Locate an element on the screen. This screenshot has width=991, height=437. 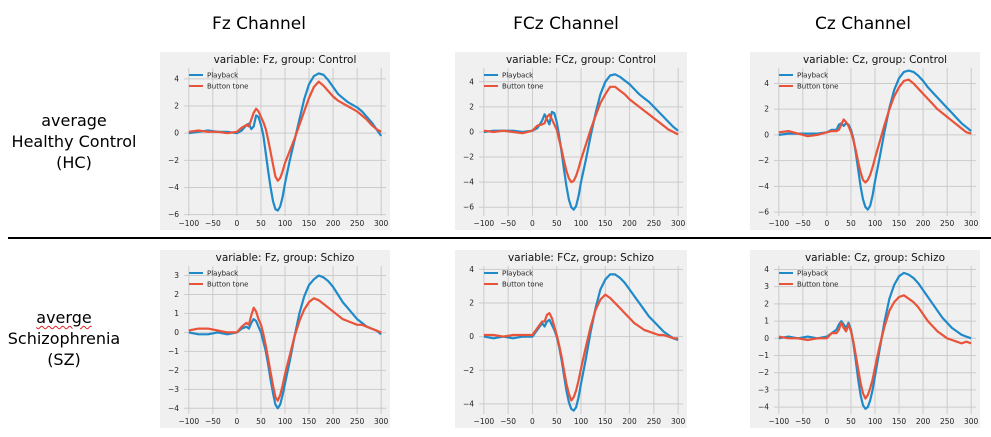
y-tick-label: −1 is located at coordinates (173, 351).